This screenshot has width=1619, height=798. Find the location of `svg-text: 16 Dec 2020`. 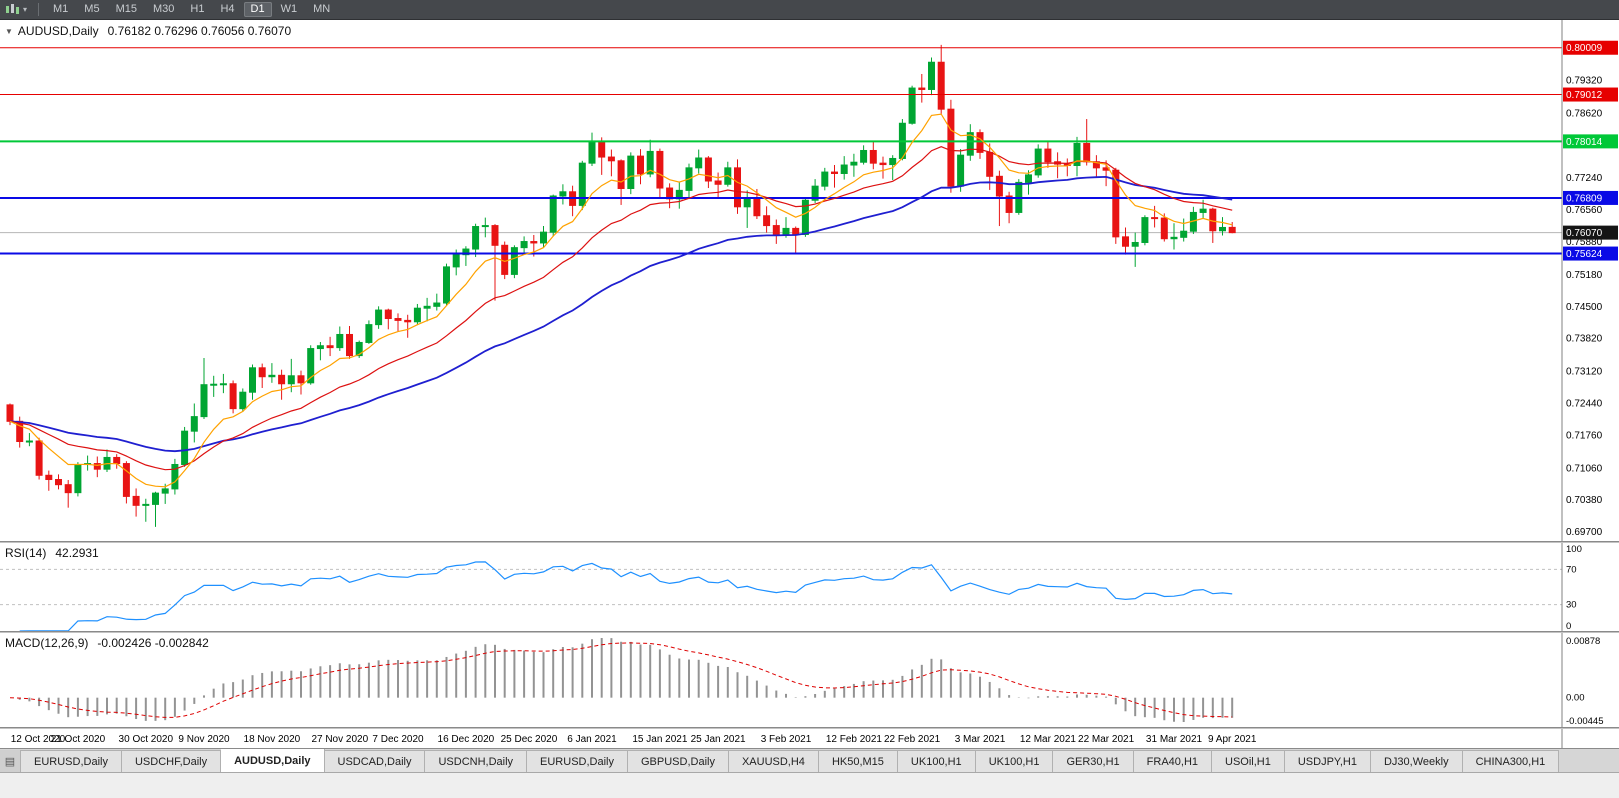

svg-text: 16 Dec 2020 is located at coordinates (466, 739).